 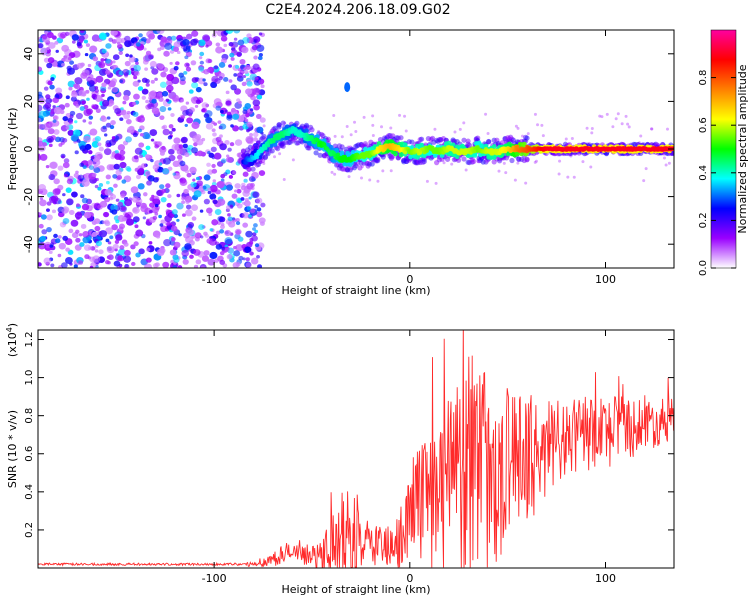 What do you see at coordinates (28, 54) in the screenshot?
I see `y-tick-label: 40` at bounding box center [28, 54].